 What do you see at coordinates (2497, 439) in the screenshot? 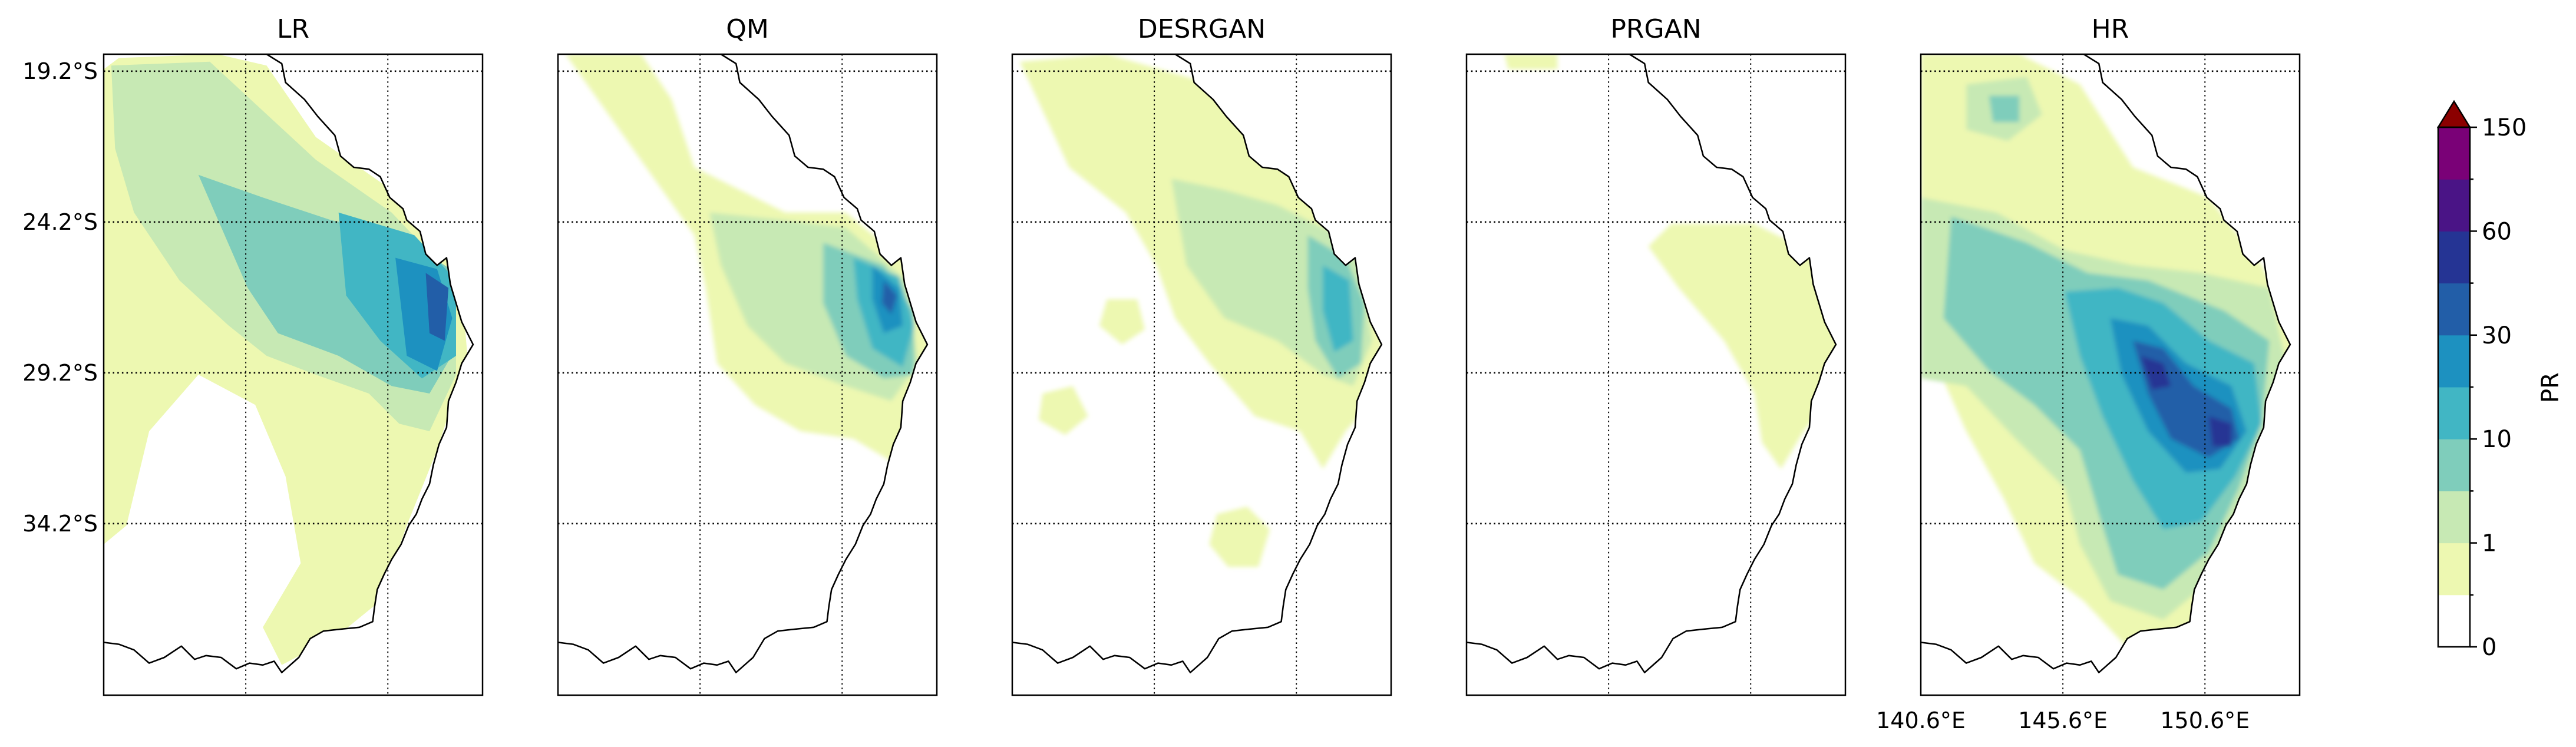
I see `colorbar-tick-label: 10` at bounding box center [2497, 439].